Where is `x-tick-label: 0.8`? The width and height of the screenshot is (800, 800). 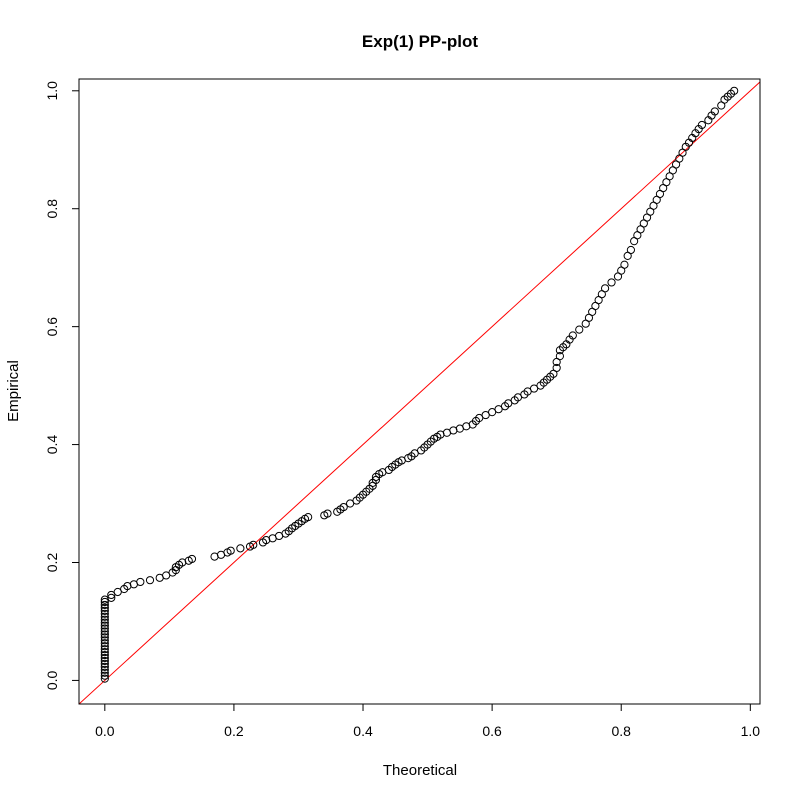 x-tick-label: 0.8 is located at coordinates (621, 731).